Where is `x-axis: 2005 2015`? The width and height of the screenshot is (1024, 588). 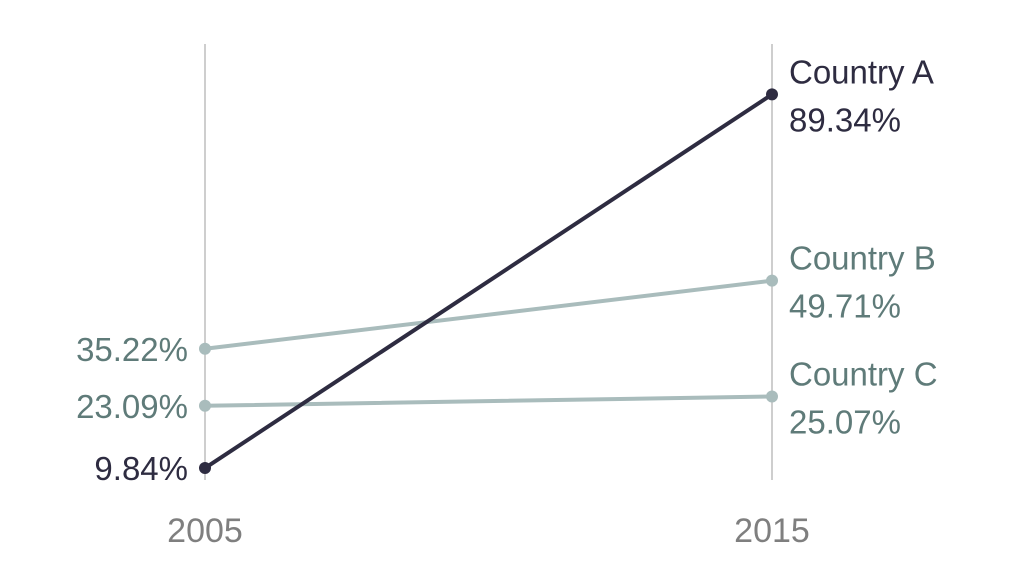 x-axis: 2005 2015 is located at coordinates (488, 531).